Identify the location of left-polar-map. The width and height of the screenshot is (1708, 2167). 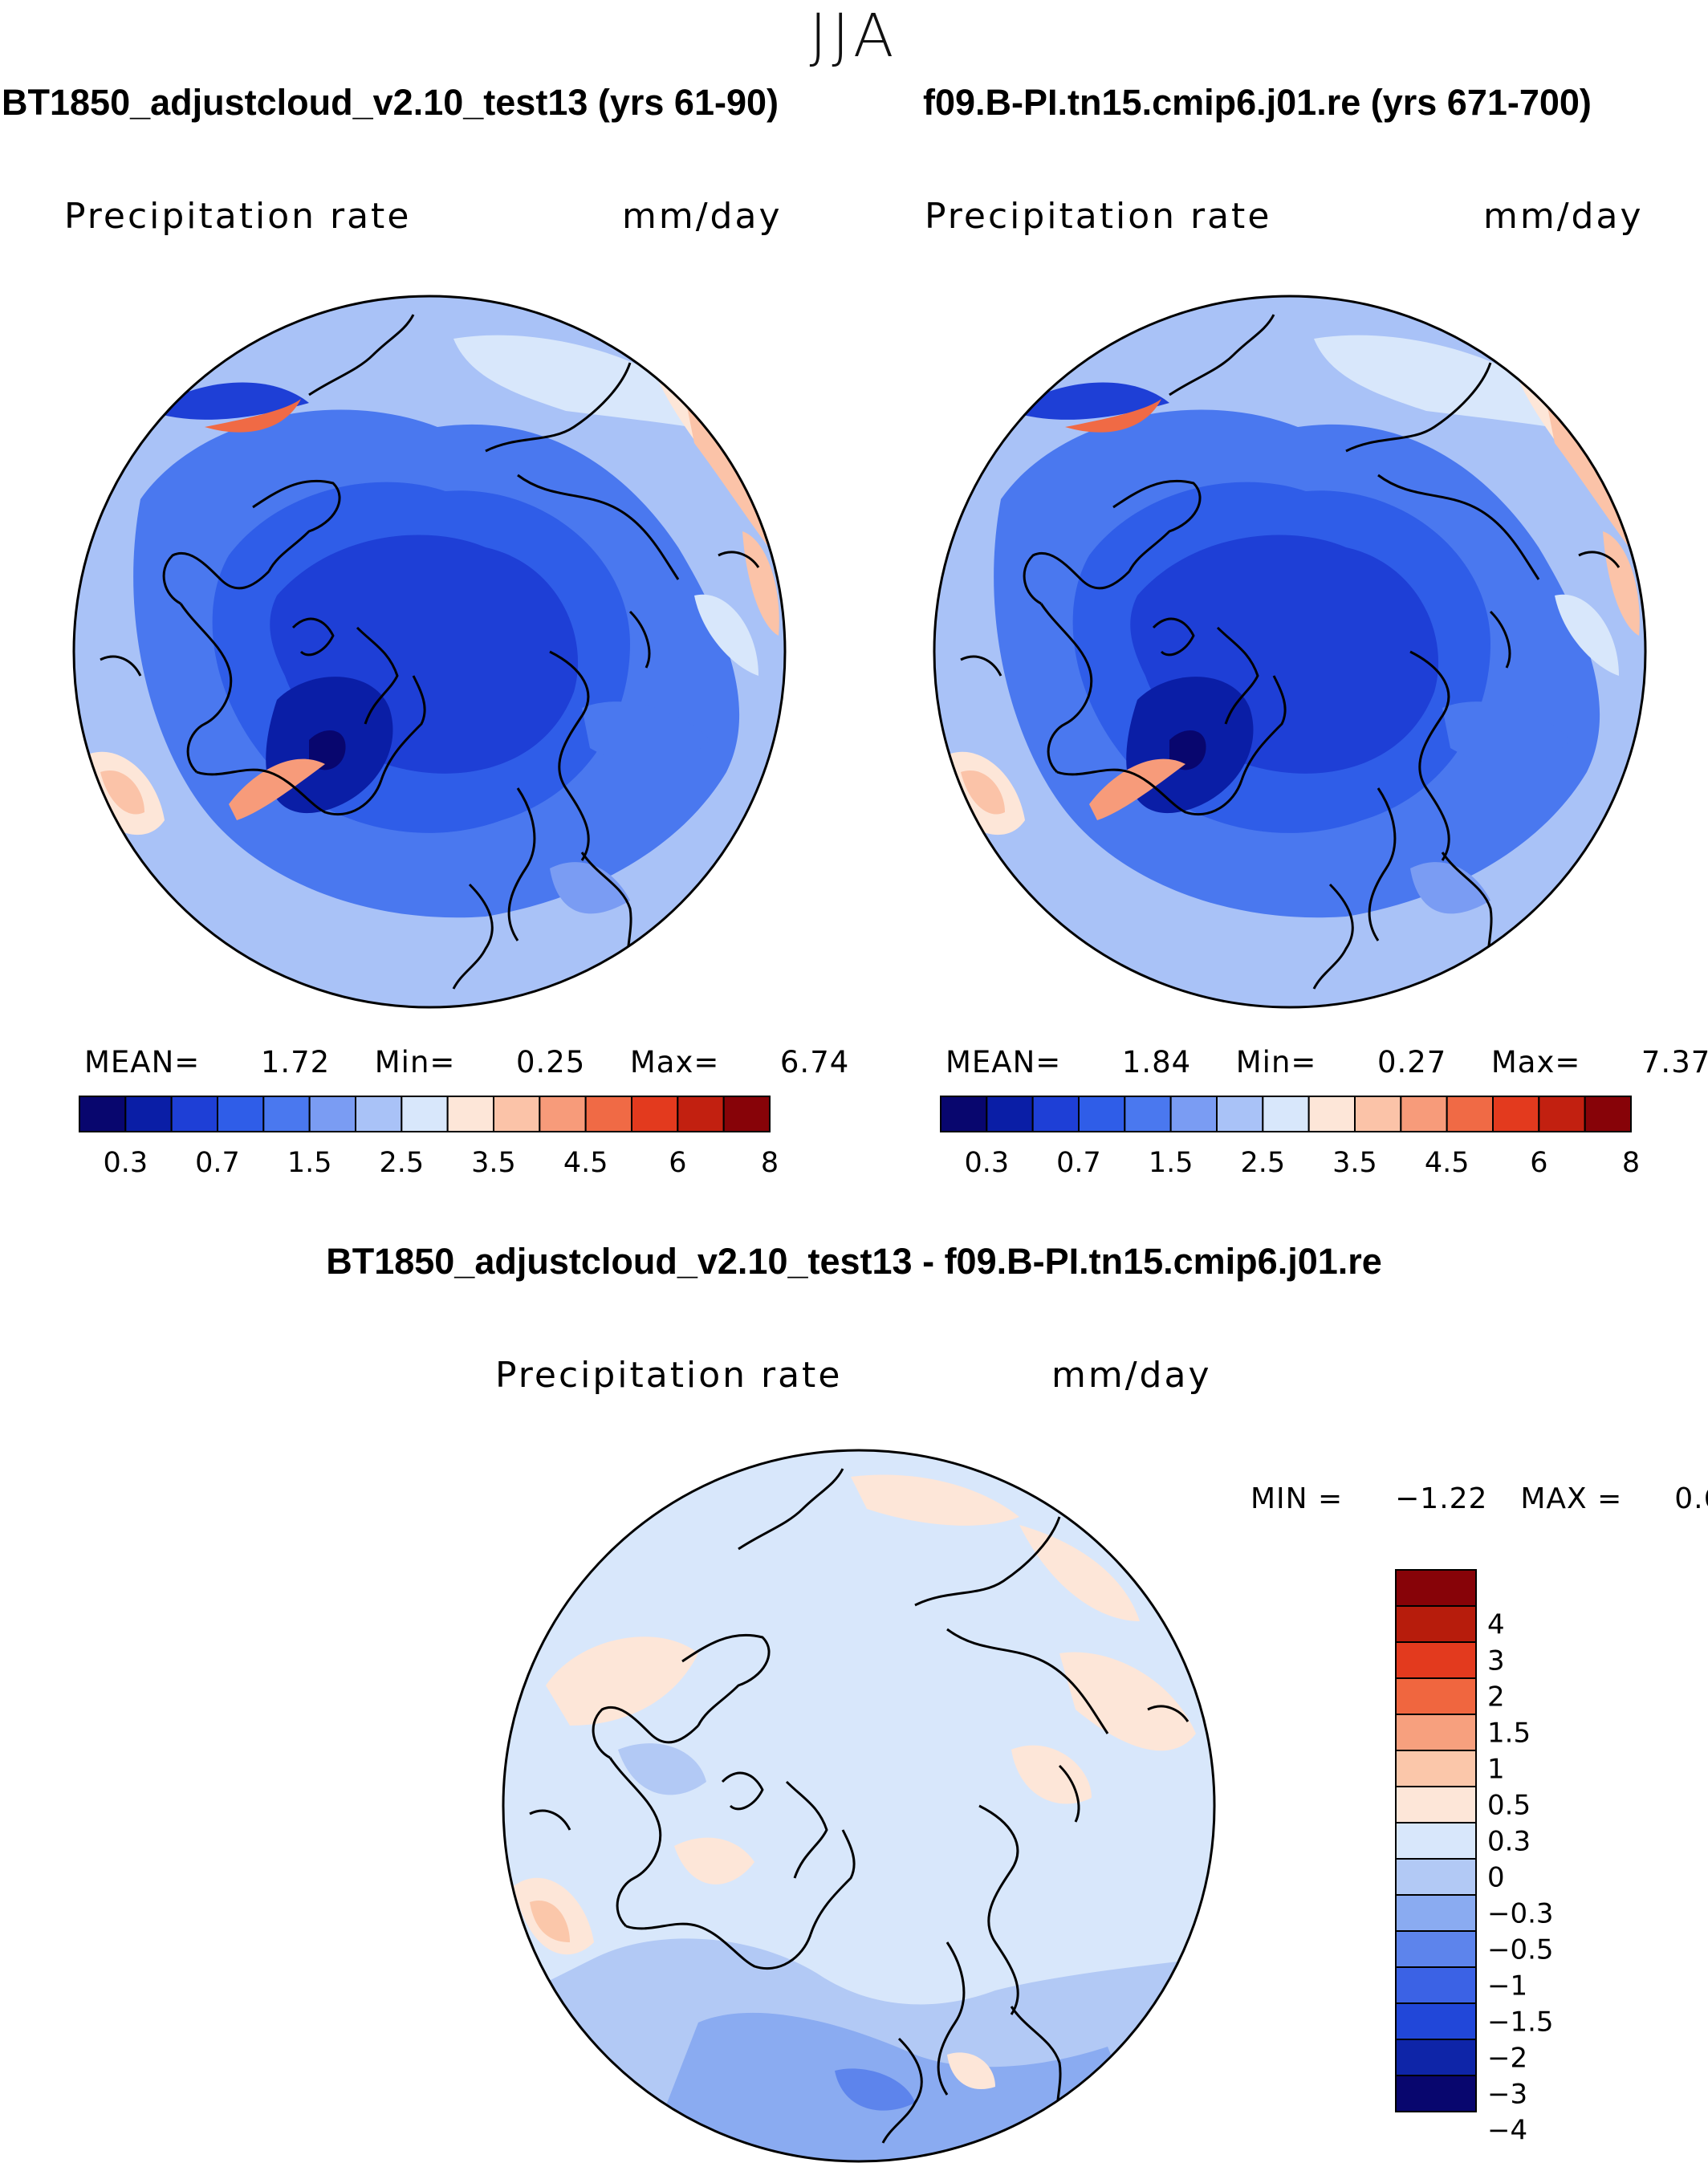
(430, 652).